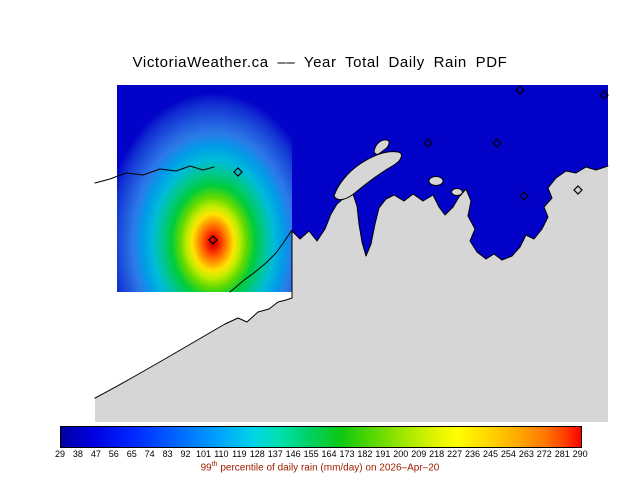 This screenshot has height=480, width=640. What do you see at coordinates (239, 454) in the screenshot?
I see `colorbar-tick: 119` at bounding box center [239, 454].